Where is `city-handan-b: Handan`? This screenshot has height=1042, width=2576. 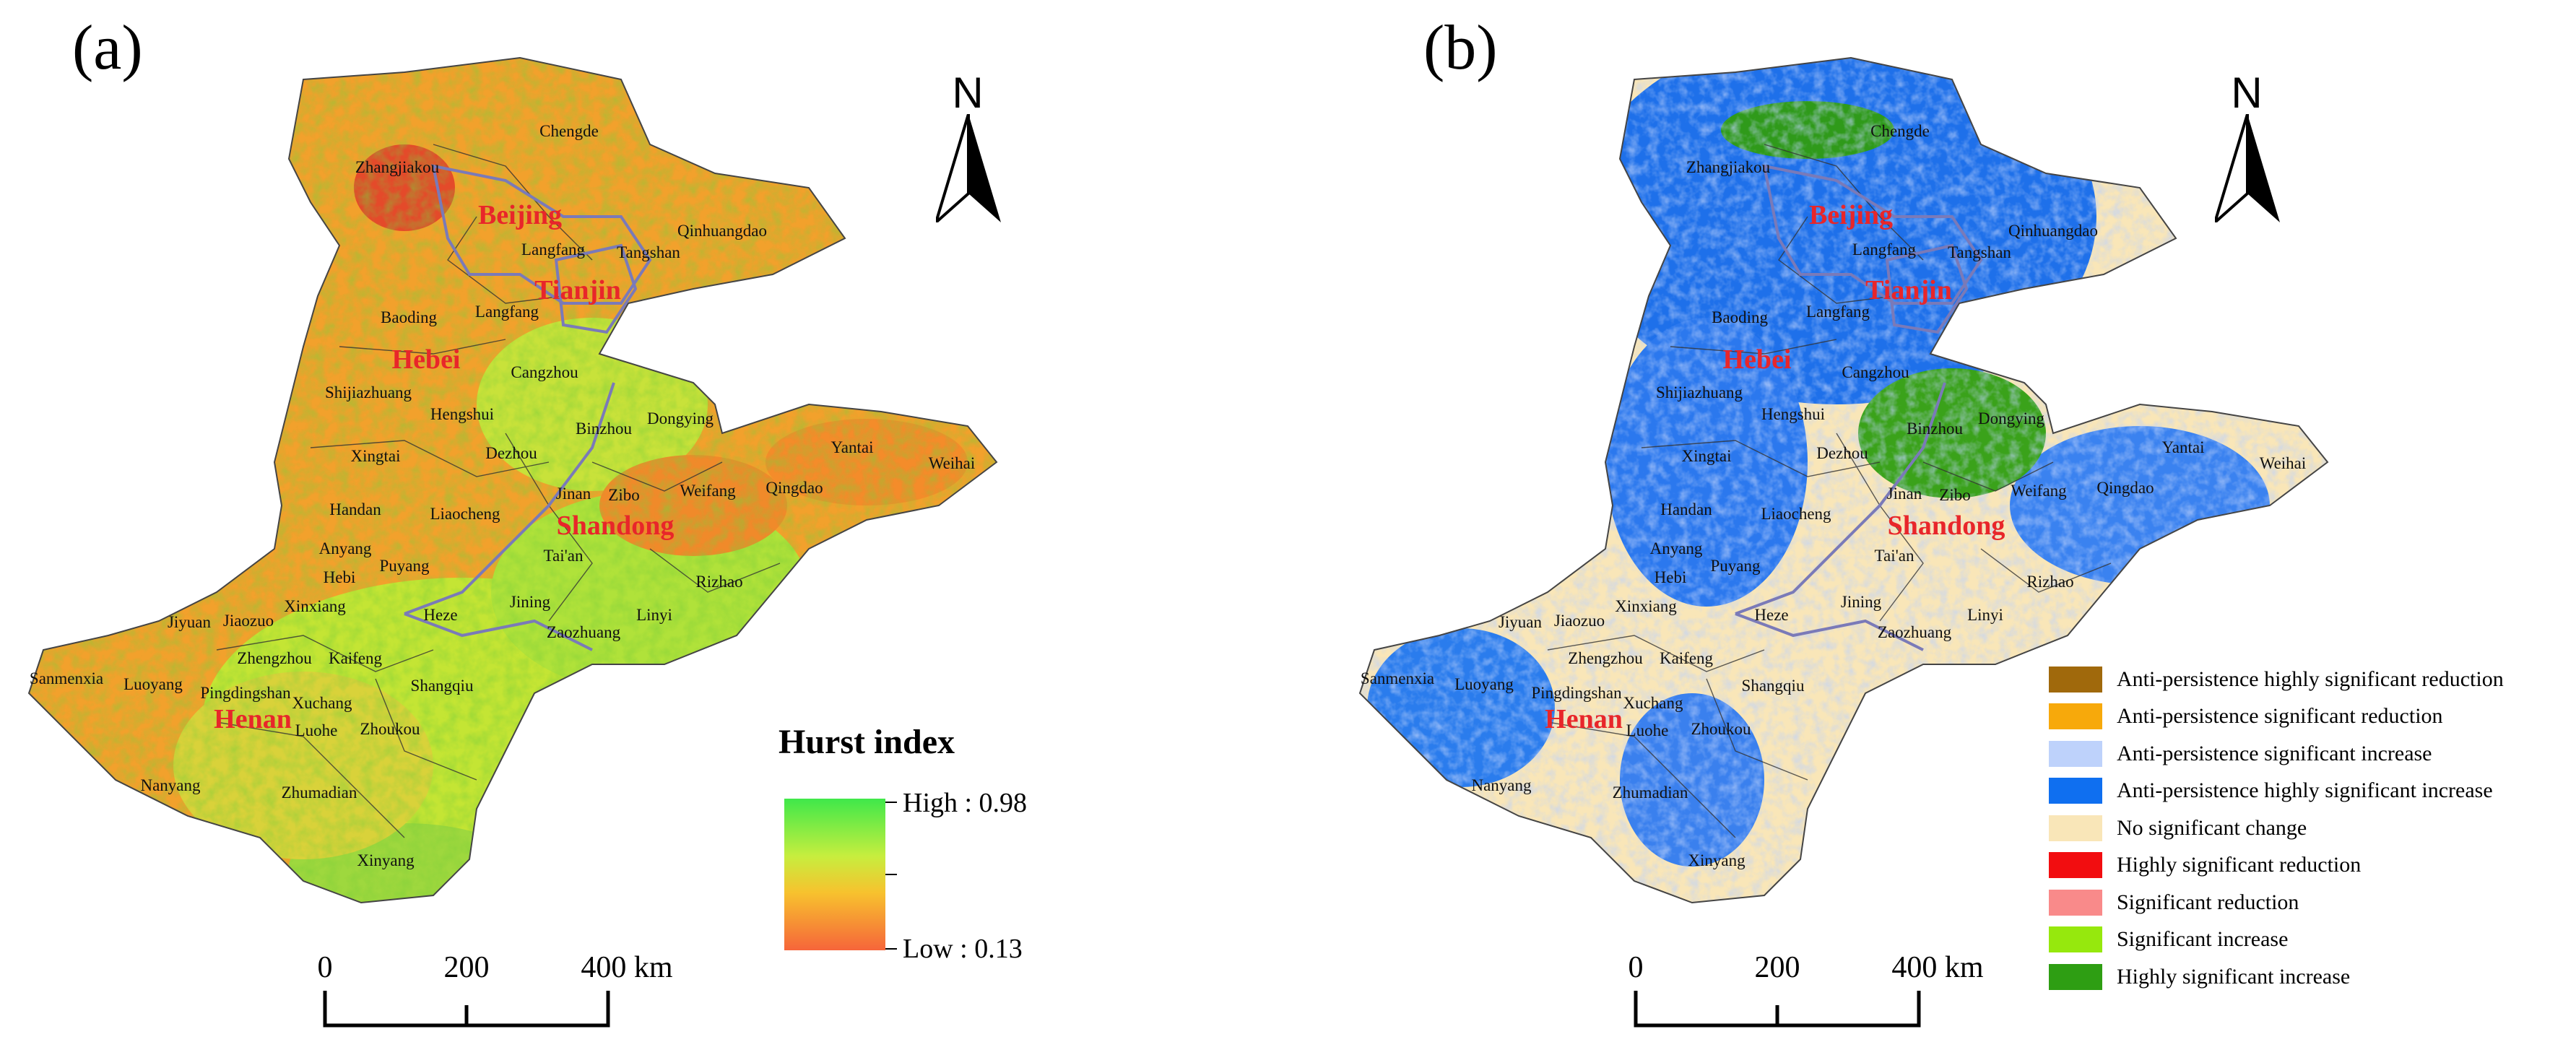 city-handan-b: Handan is located at coordinates (1686, 509).